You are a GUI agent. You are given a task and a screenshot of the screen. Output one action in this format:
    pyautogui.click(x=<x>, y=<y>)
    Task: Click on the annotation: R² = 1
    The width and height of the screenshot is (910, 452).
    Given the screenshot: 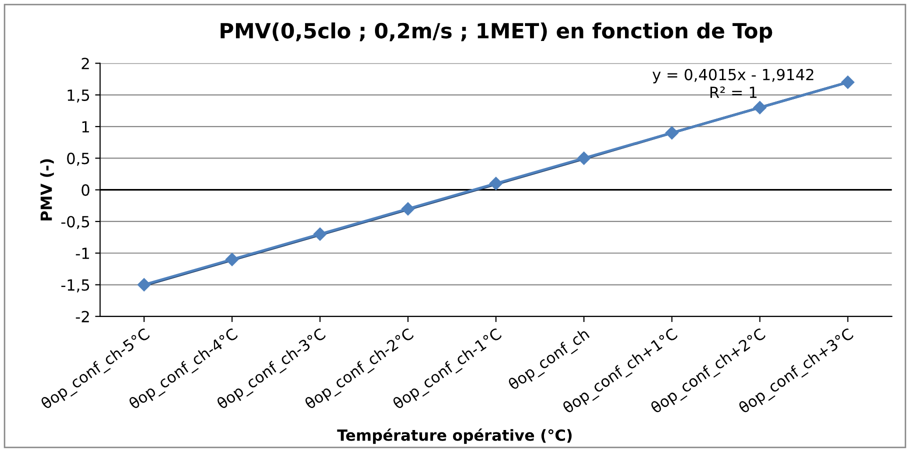 What is the action you would take?
    pyautogui.click(x=733, y=92)
    